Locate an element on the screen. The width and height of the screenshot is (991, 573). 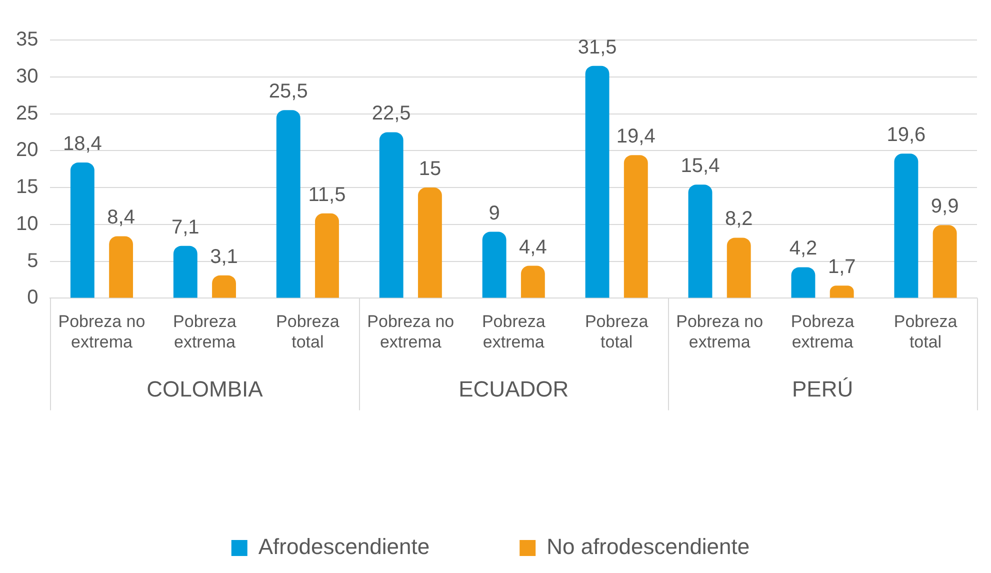
data-label: 15,4 is located at coordinates (700, 166).